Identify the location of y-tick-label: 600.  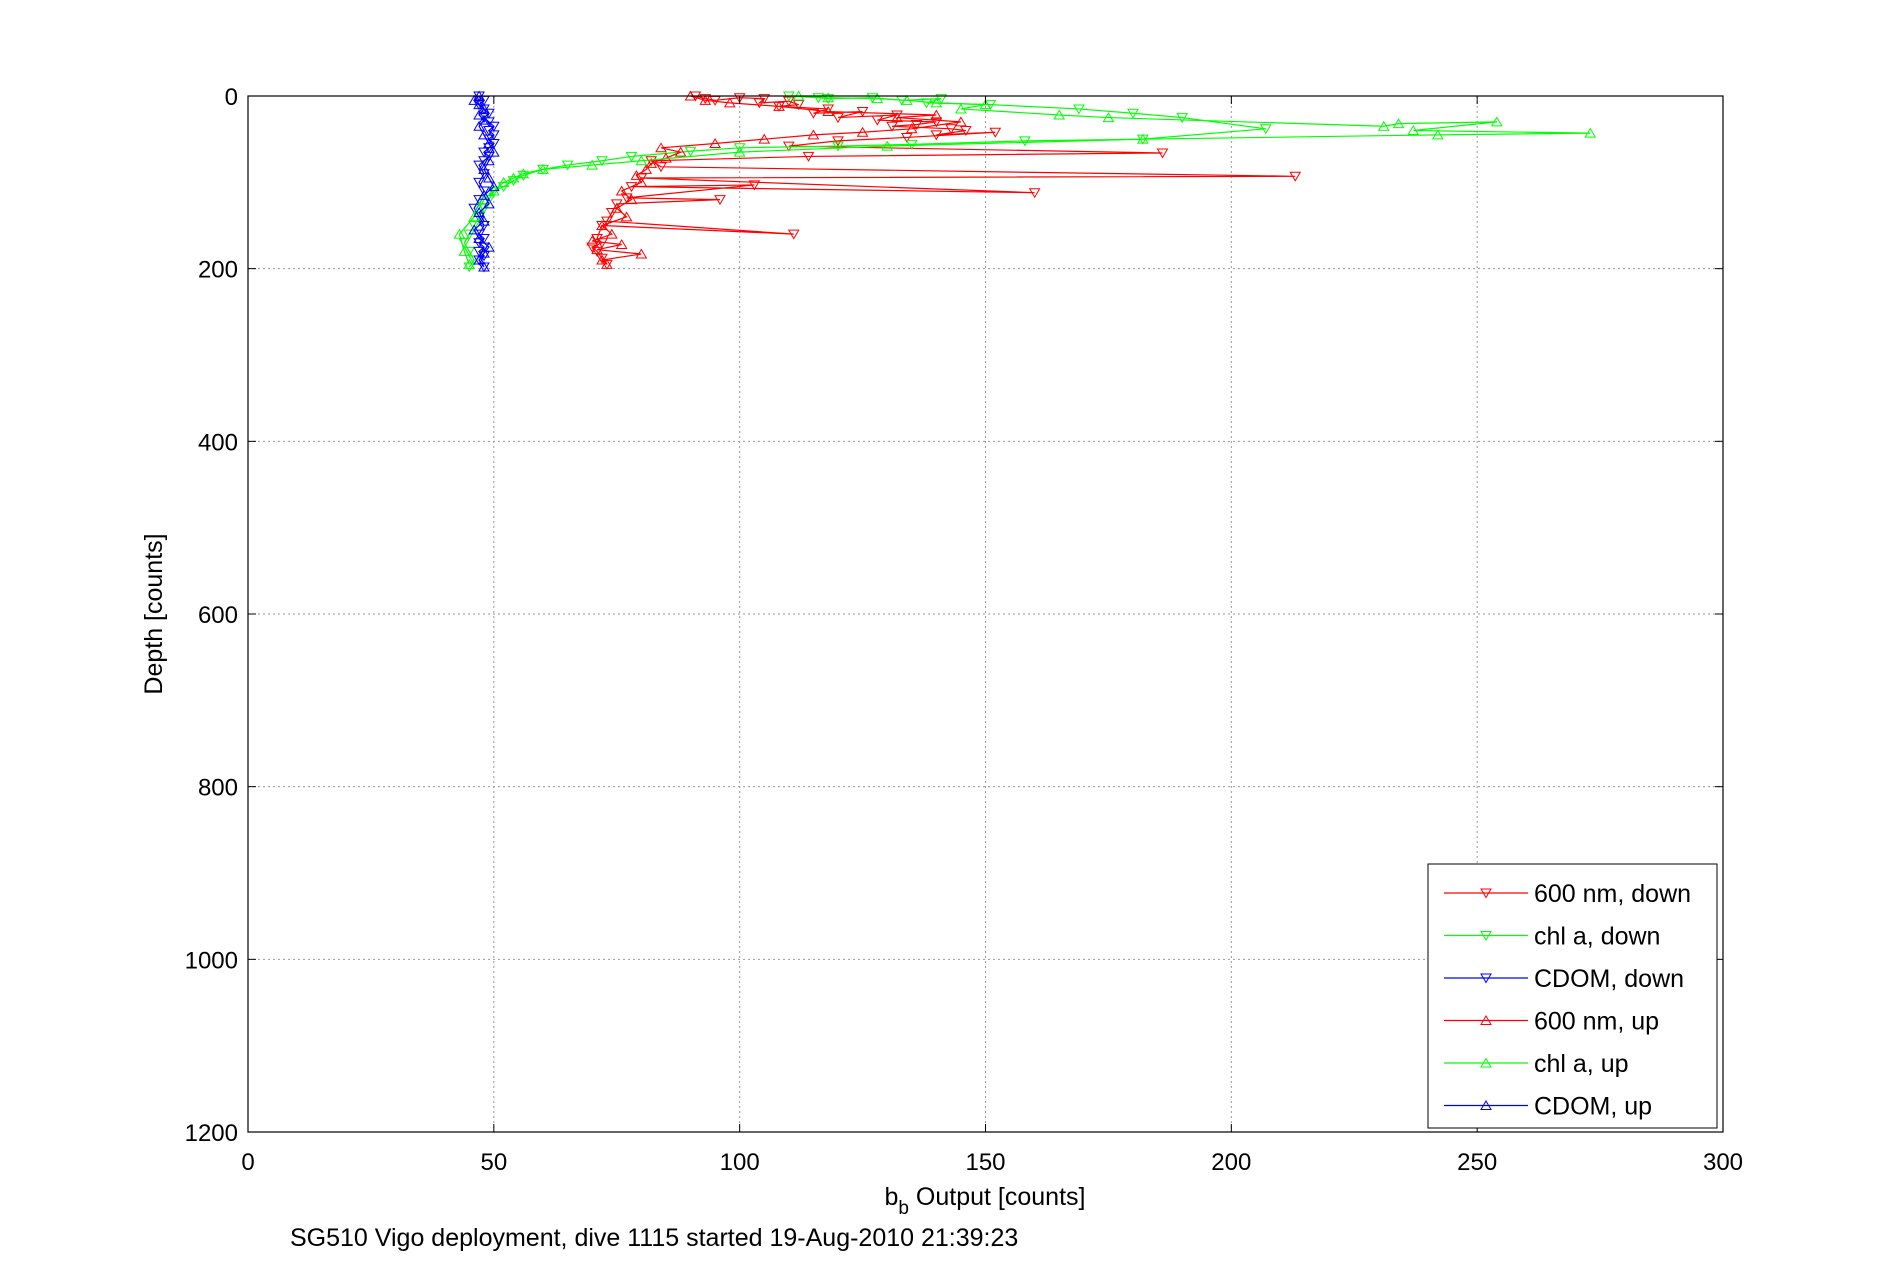
(218, 615).